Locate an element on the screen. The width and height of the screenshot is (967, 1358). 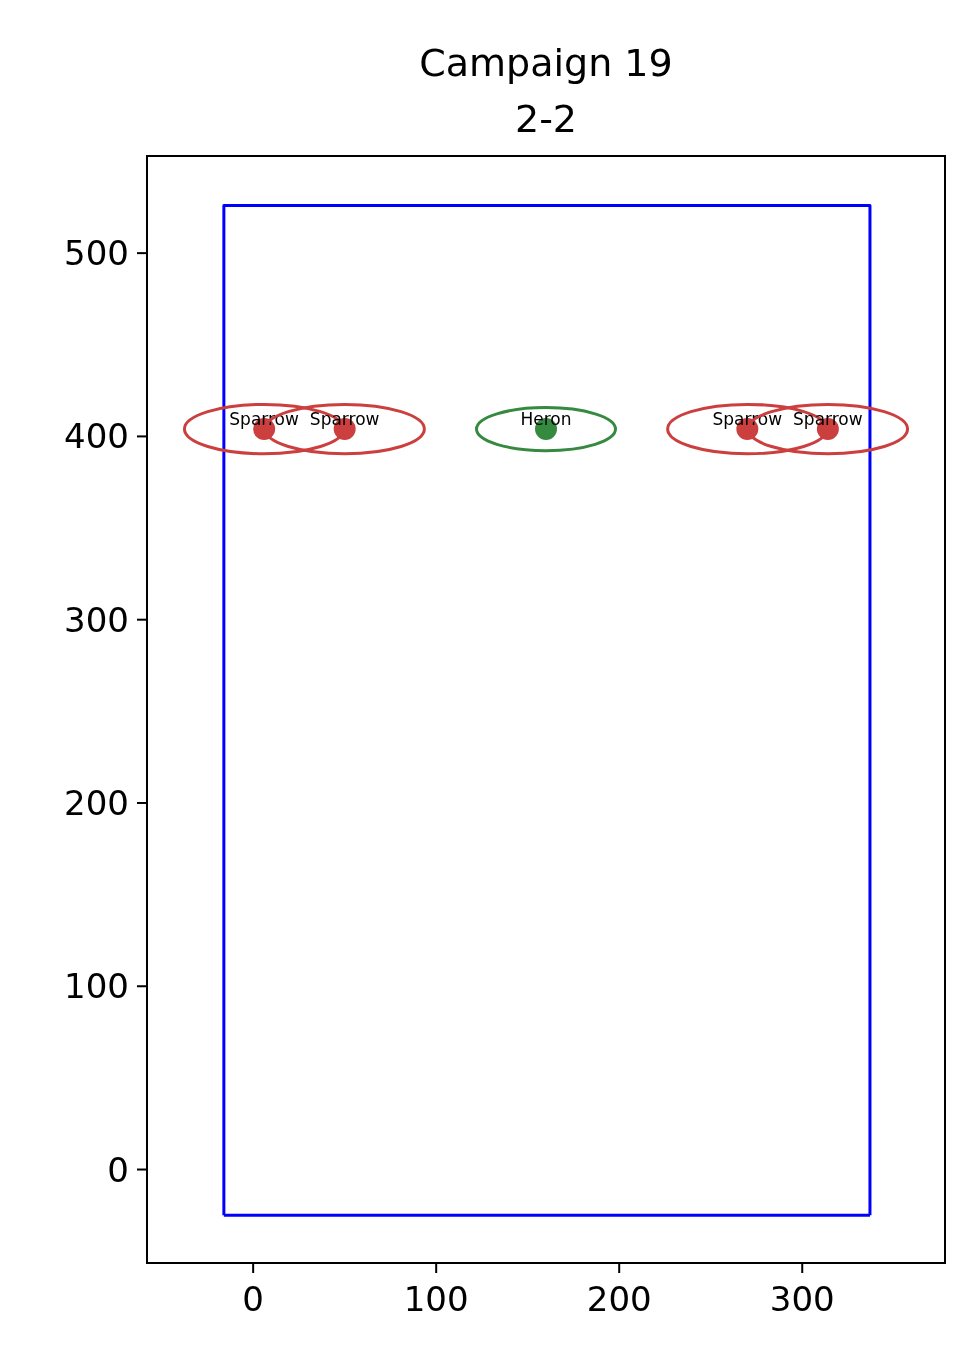
x-tick-label: 200 is located at coordinates (619, 1299).